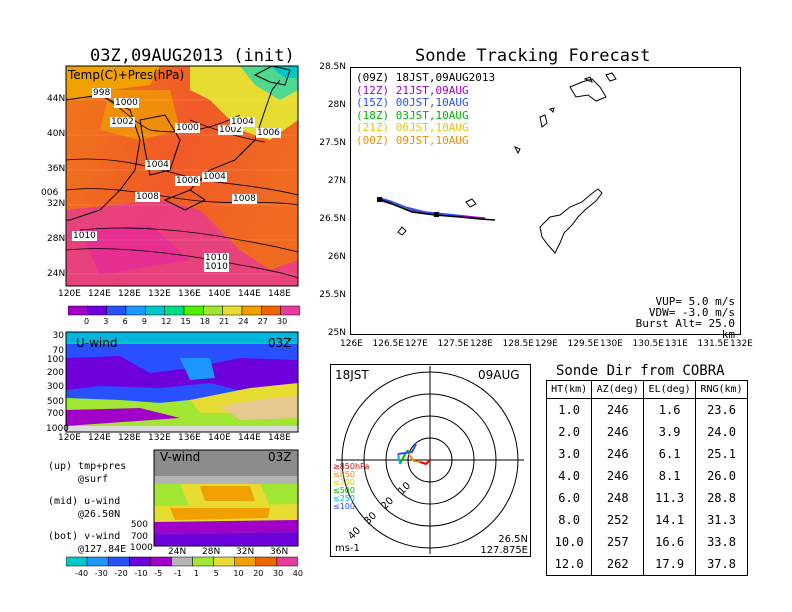  Describe the element at coordinates (238, 573) in the screenshot. I see `colorbar-label: 10` at that location.